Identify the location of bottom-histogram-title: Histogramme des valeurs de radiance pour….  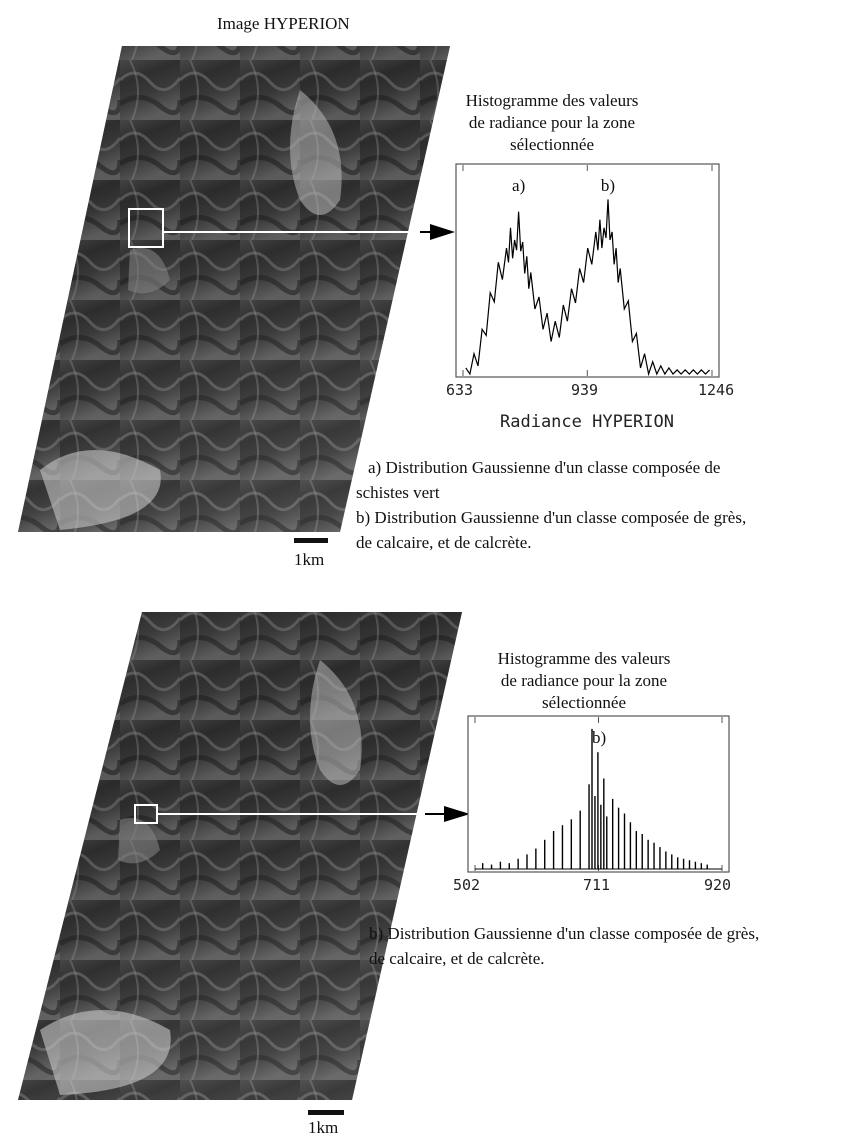
(584, 681).